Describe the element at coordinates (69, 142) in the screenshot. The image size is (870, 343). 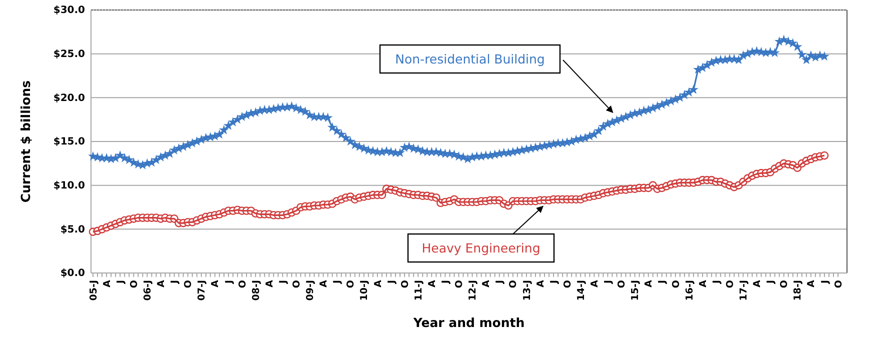
I see `y-tick-label: $15.0` at that location.